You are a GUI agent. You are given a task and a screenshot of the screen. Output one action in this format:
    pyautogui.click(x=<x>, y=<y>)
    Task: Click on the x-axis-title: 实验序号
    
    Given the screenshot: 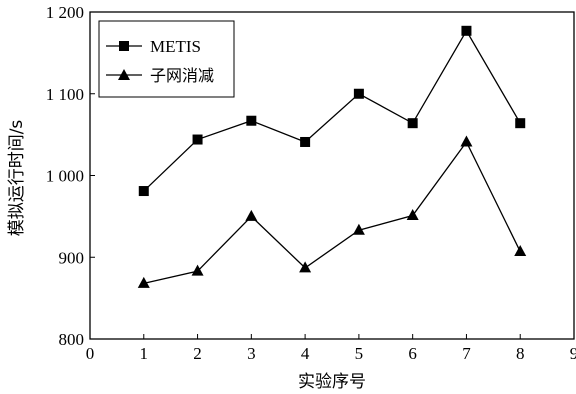 What is the action you would take?
    pyautogui.click(x=332, y=382)
    